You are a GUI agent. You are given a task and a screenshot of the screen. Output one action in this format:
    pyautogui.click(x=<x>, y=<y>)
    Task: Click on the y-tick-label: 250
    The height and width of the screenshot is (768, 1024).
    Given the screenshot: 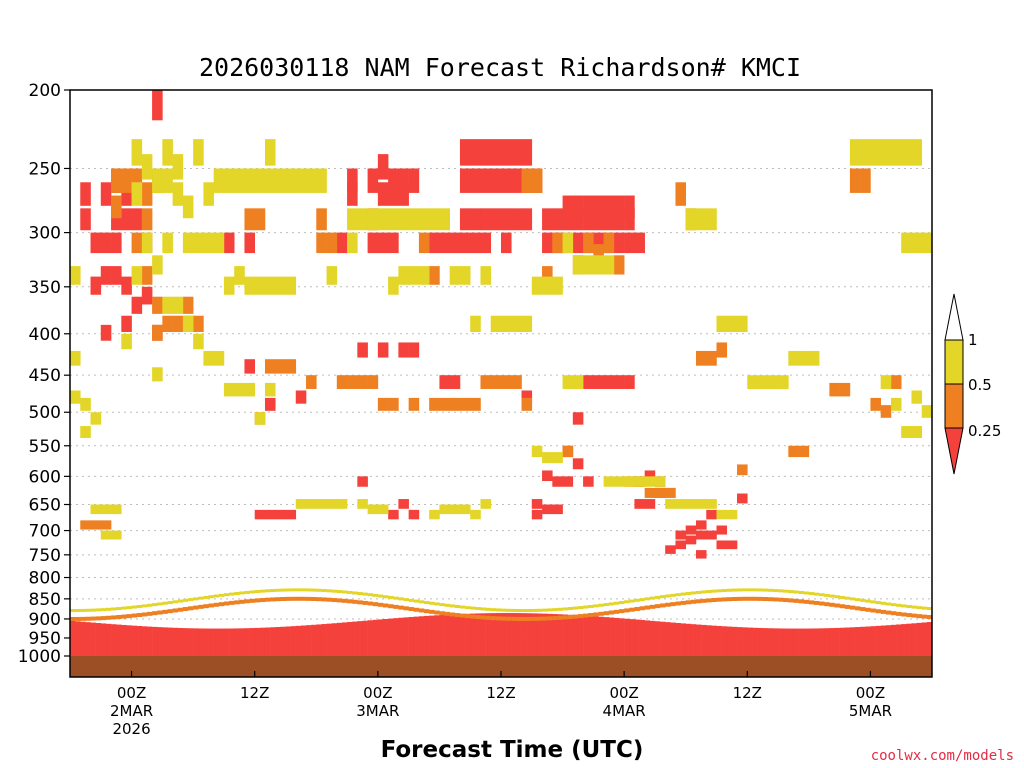 What is the action you would take?
    pyautogui.click(x=45, y=169)
    